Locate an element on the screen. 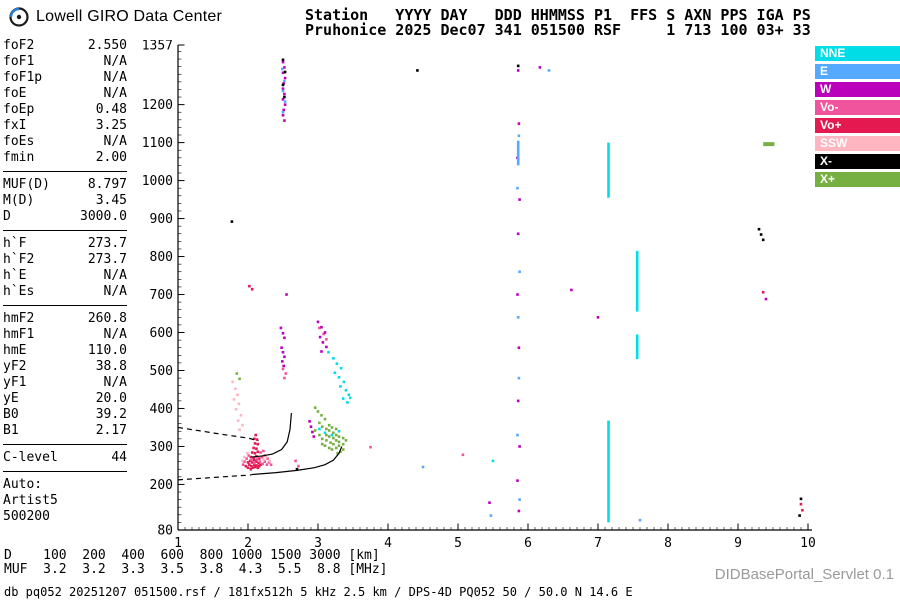 Image resolution: width=900 pixels, height=600 pixels. param-row-500200: 500200 is located at coordinates (65, 517).